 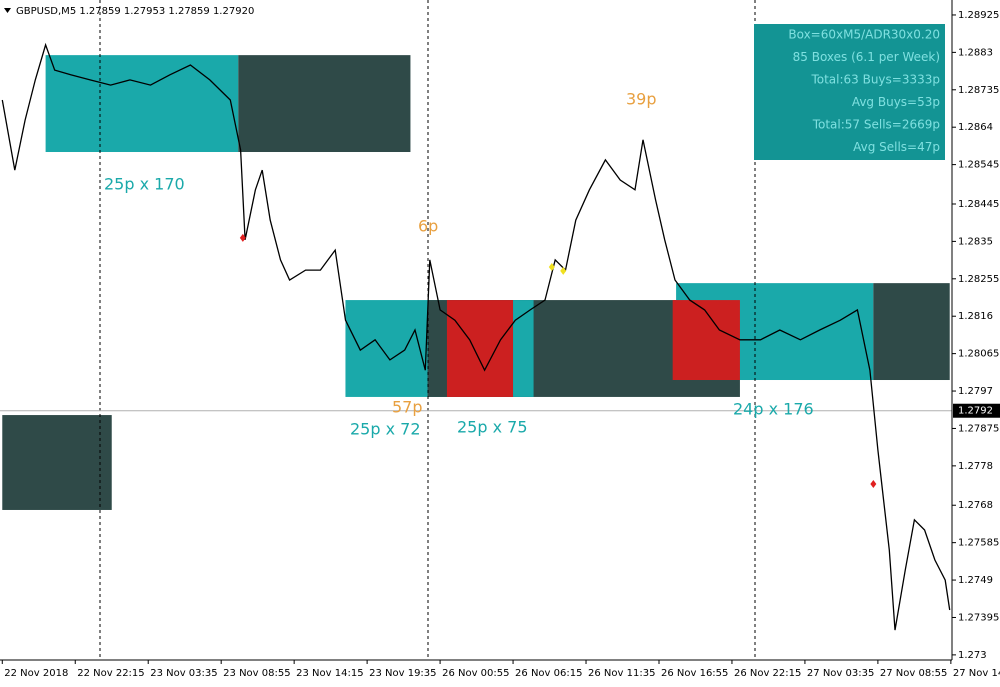 I want to click on x-tick-label: 26 Nov 16:55, so click(x=694, y=673).